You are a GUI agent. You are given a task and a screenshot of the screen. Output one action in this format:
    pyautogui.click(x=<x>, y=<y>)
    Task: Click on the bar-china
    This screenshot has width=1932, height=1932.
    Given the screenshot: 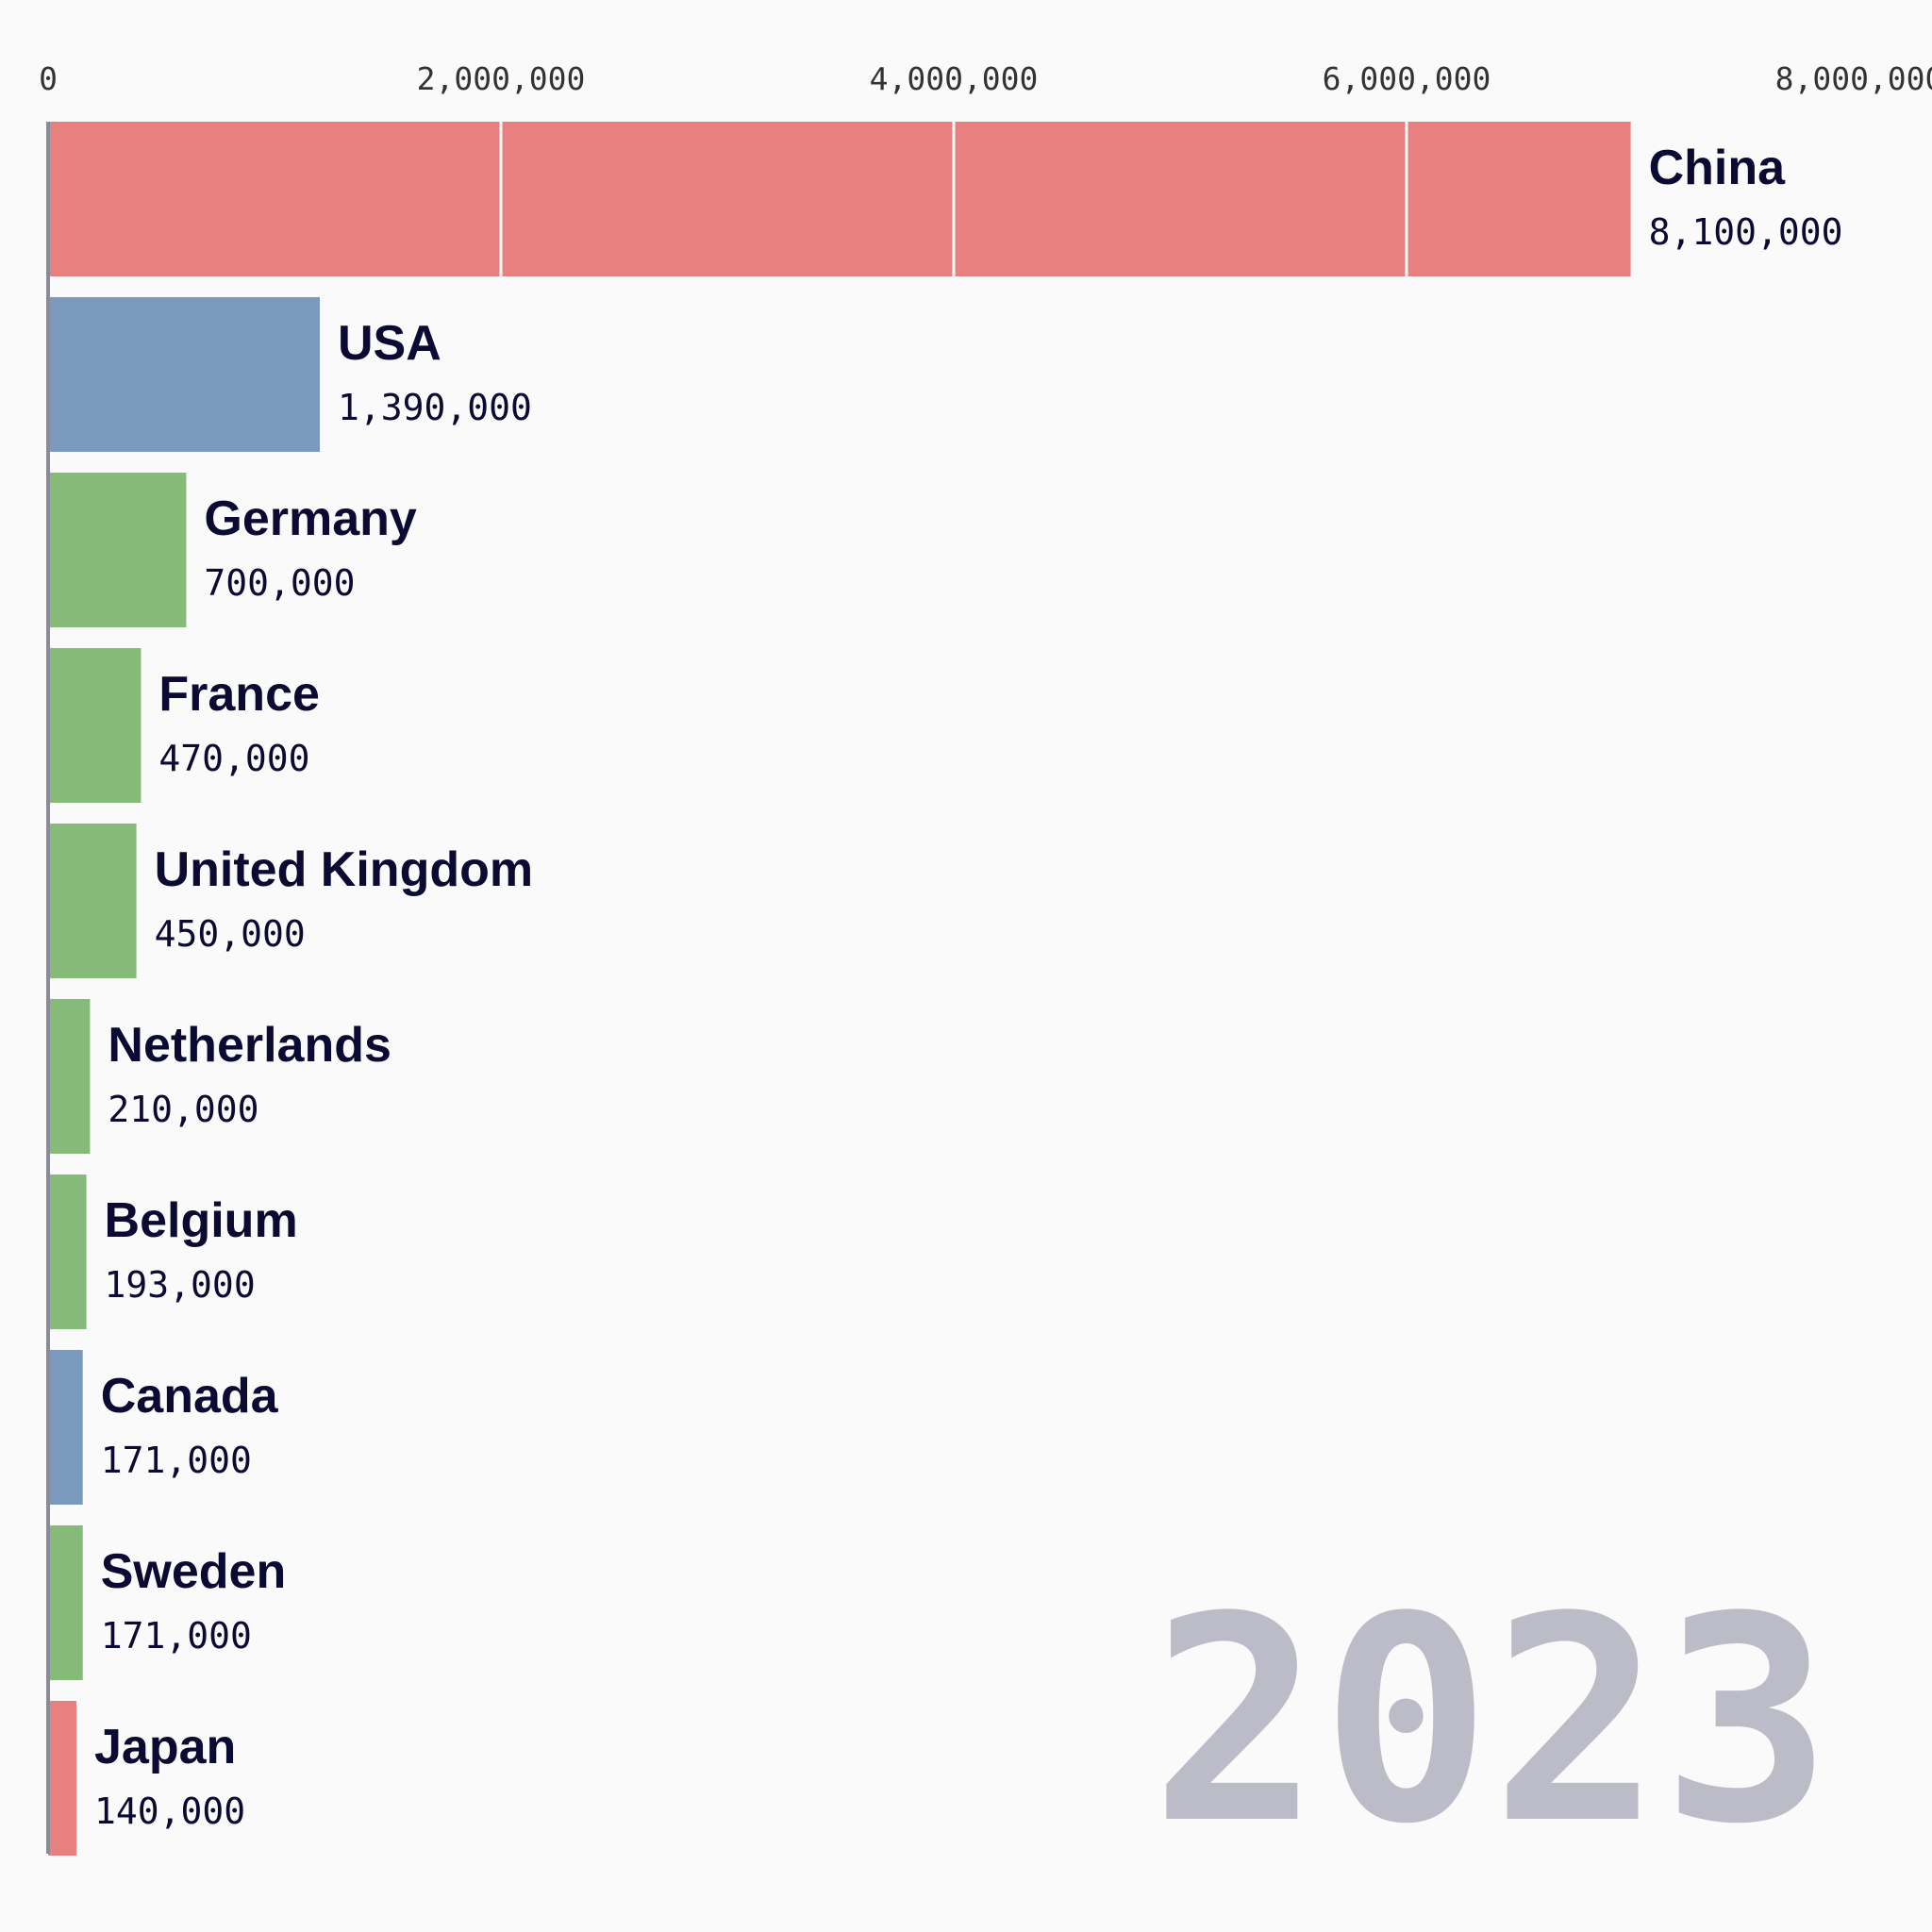 What is the action you would take?
    pyautogui.click(x=839, y=199)
    